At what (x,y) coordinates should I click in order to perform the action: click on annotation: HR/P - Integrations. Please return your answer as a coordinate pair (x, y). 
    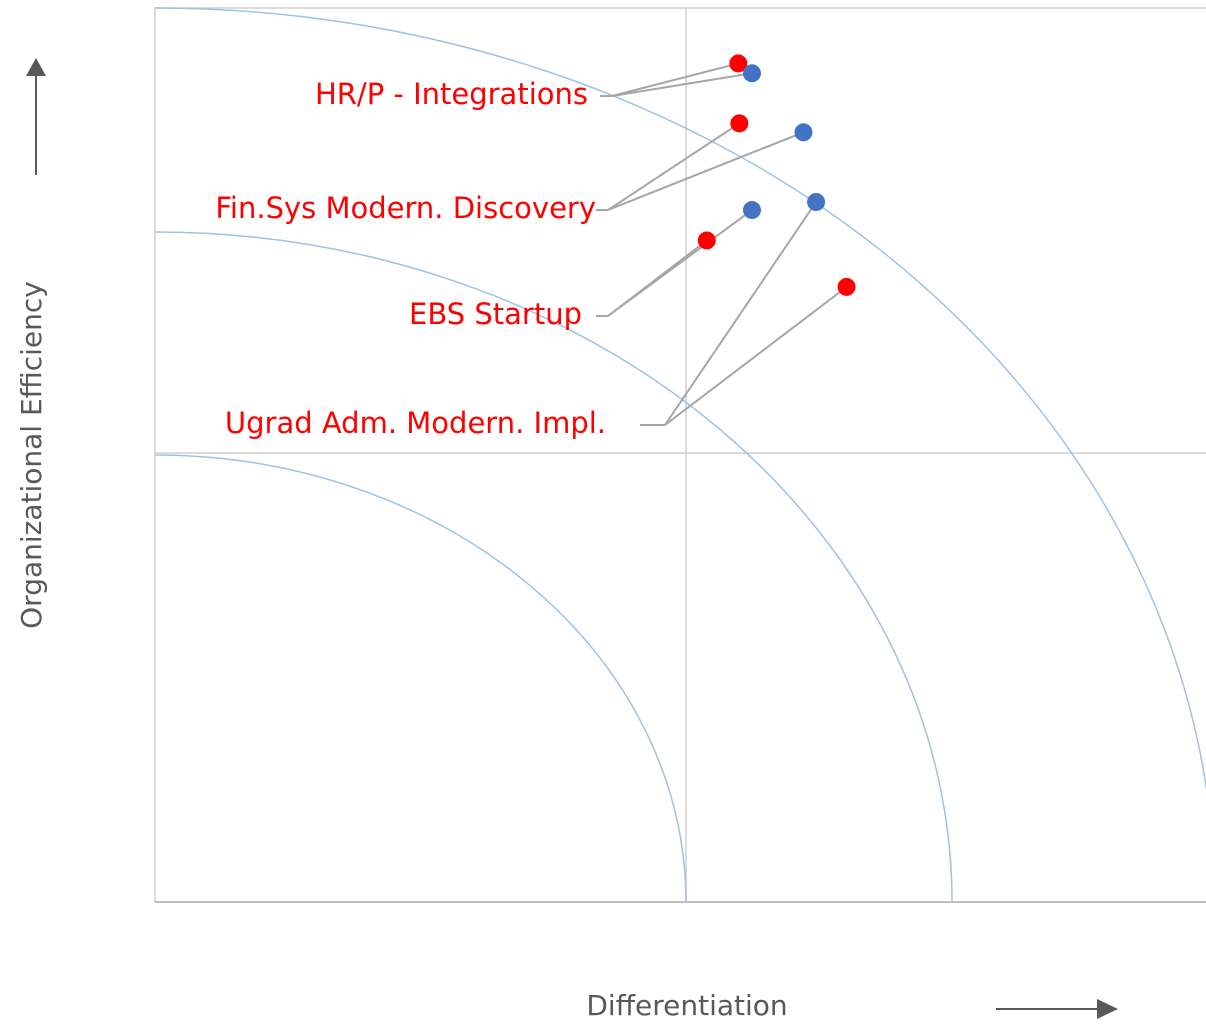
    Looking at the image, I should click on (451, 94).